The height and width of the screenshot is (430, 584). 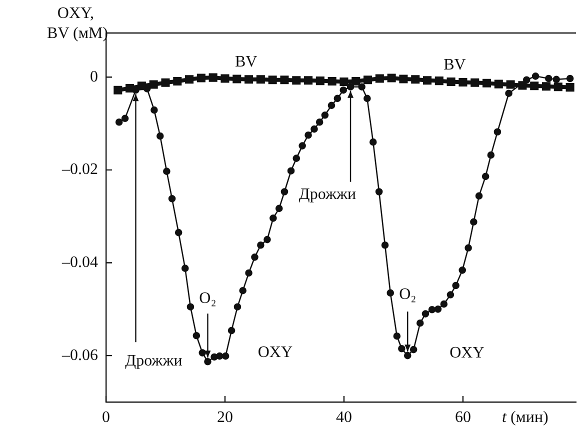 What do you see at coordinates (224, 417) in the screenshot?
I see `x-tick-label: 20` at bounding box center [224, 417].